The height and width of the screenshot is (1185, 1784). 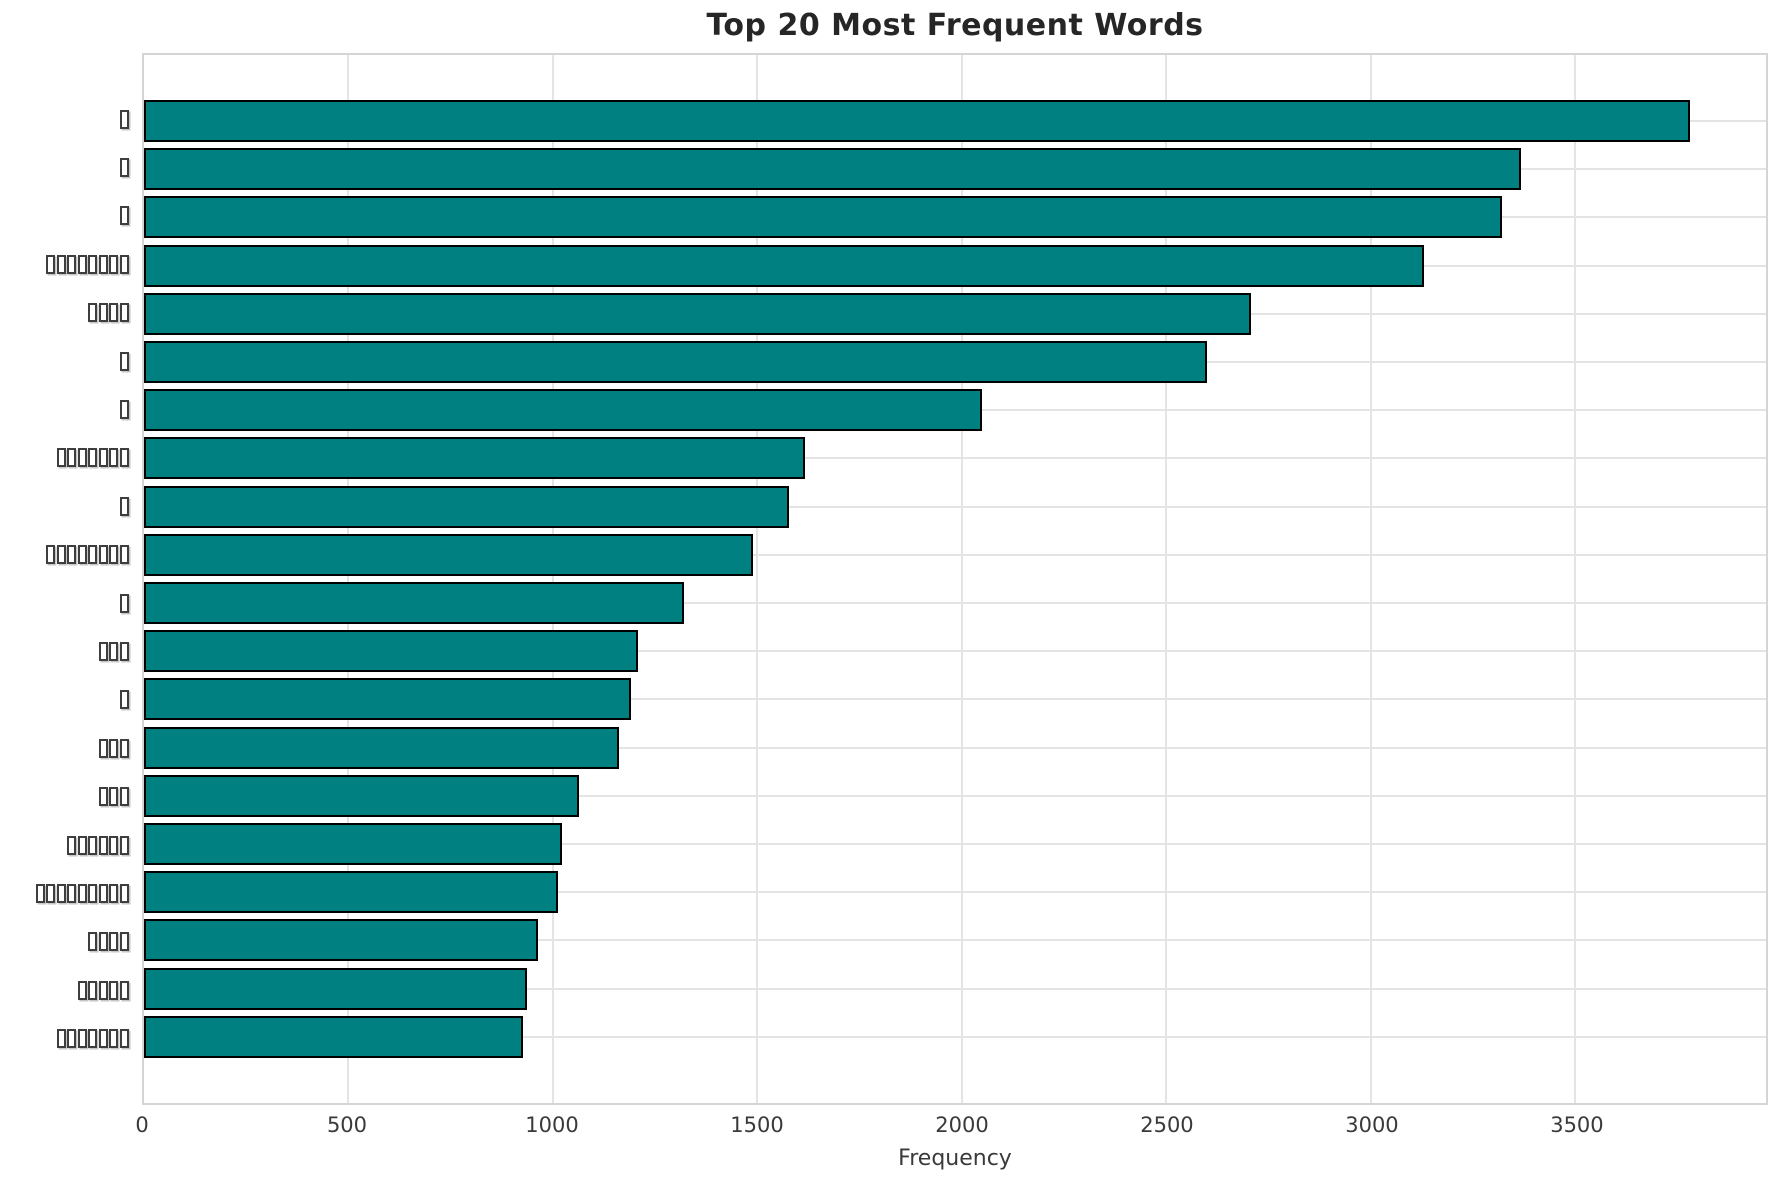 What do you see at coordinates (142, 1125) in the screenshot?
I see `x-tick-label: 0` at bounding box center [142, 1125].